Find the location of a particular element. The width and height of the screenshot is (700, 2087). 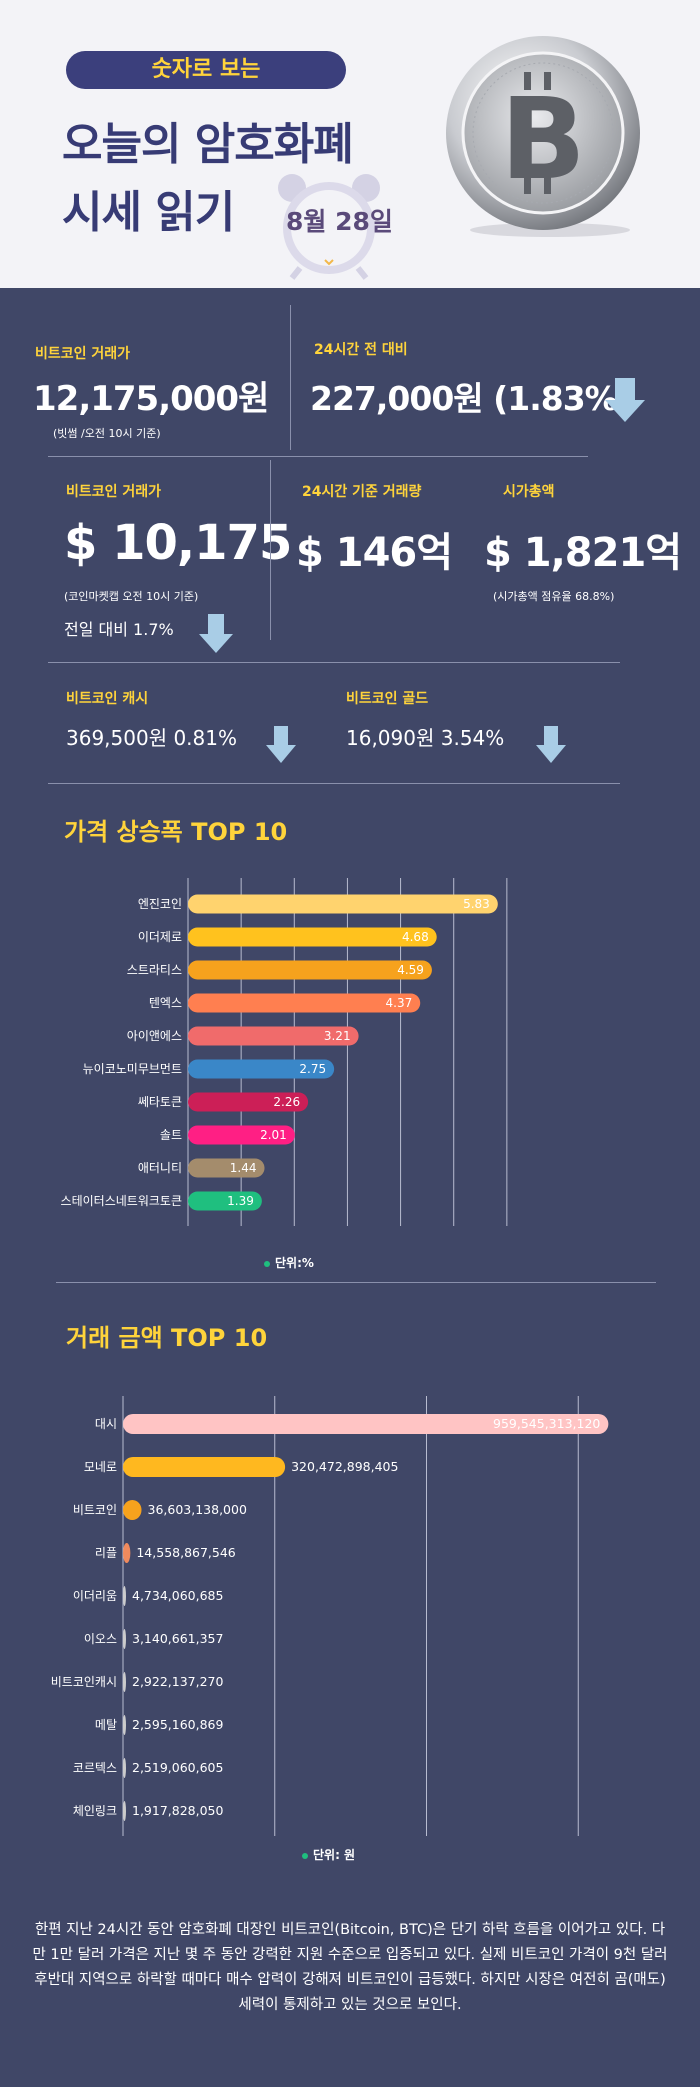

category-label: 이오스 is located at coordinates (100, 1639).